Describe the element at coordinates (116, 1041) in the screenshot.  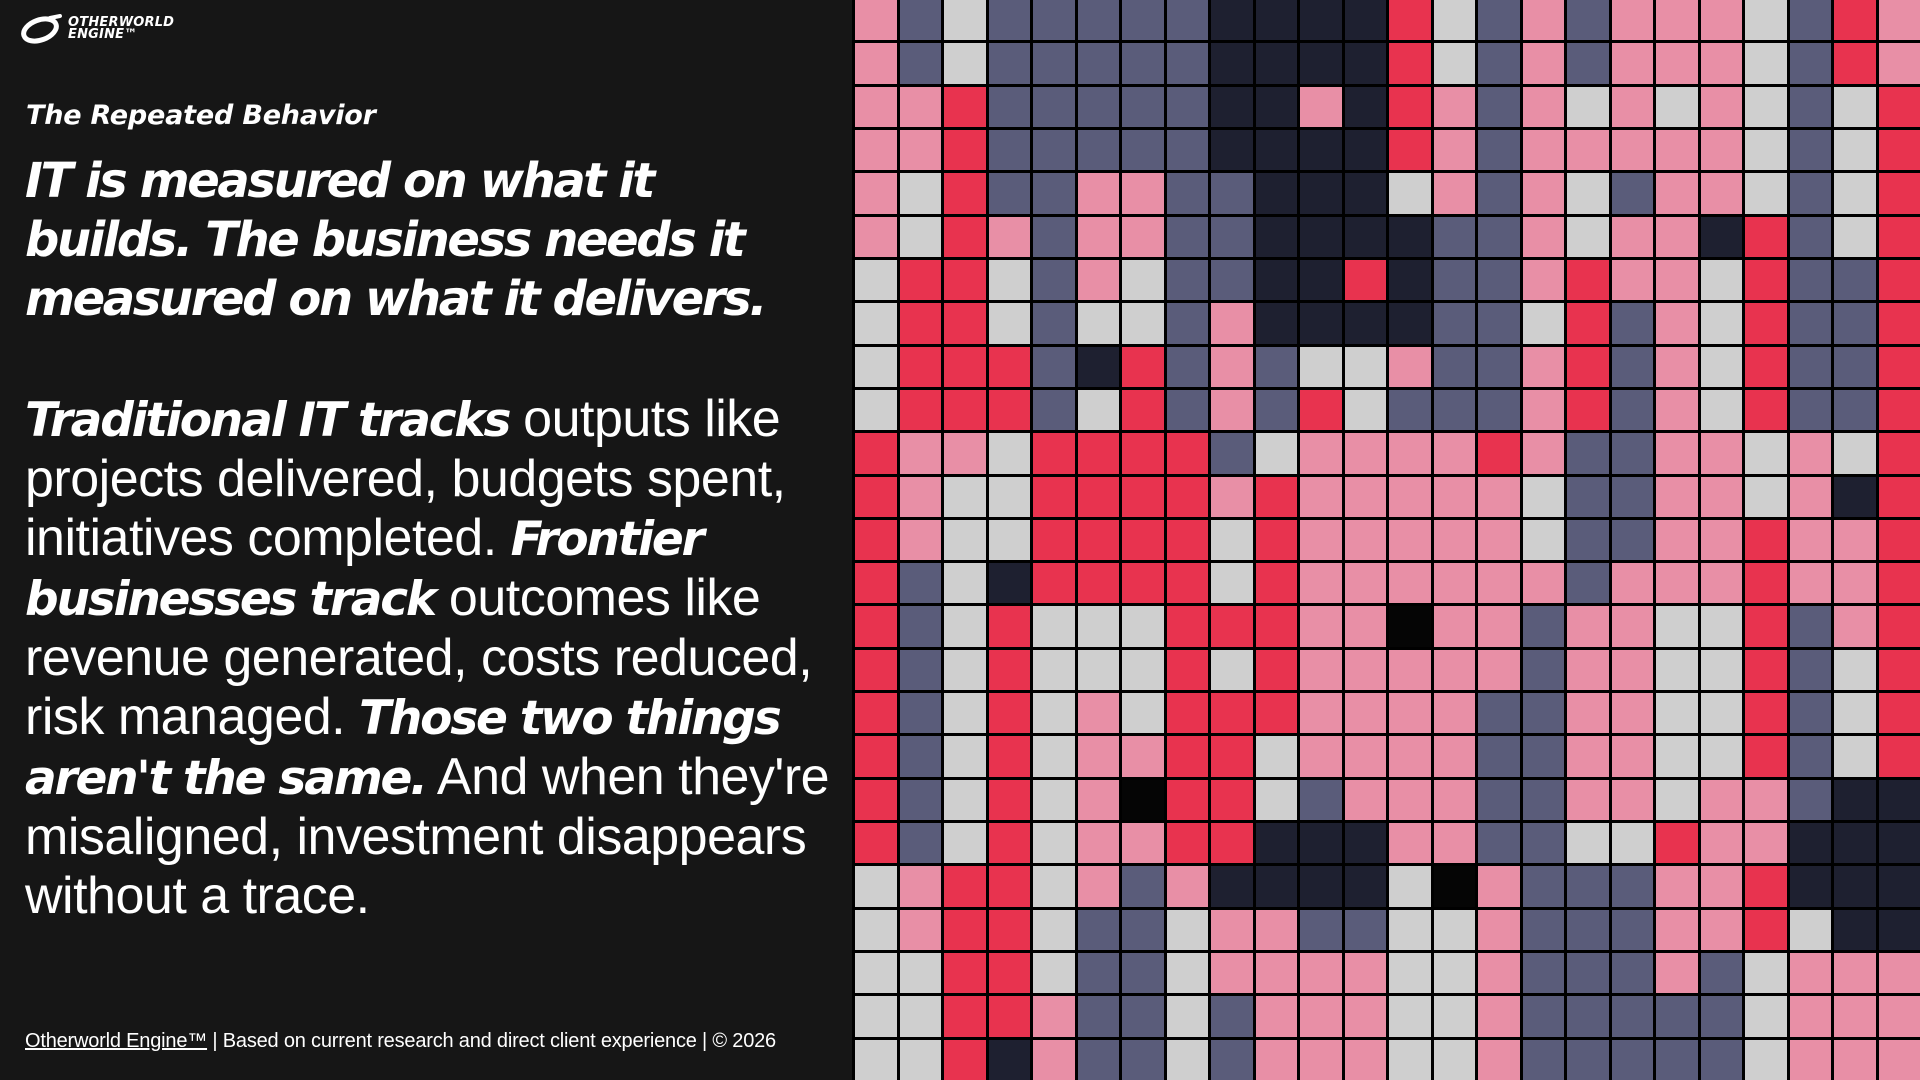
I see `footer-brand-link: Otherworld Engine™` at that location.